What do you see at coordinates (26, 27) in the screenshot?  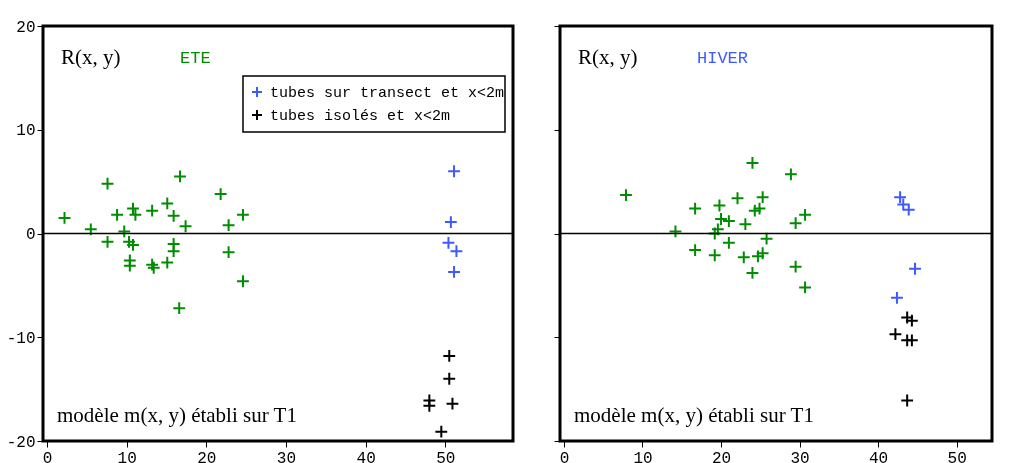 I see `y-tick-label: 20` at bounding box center [26, 27].